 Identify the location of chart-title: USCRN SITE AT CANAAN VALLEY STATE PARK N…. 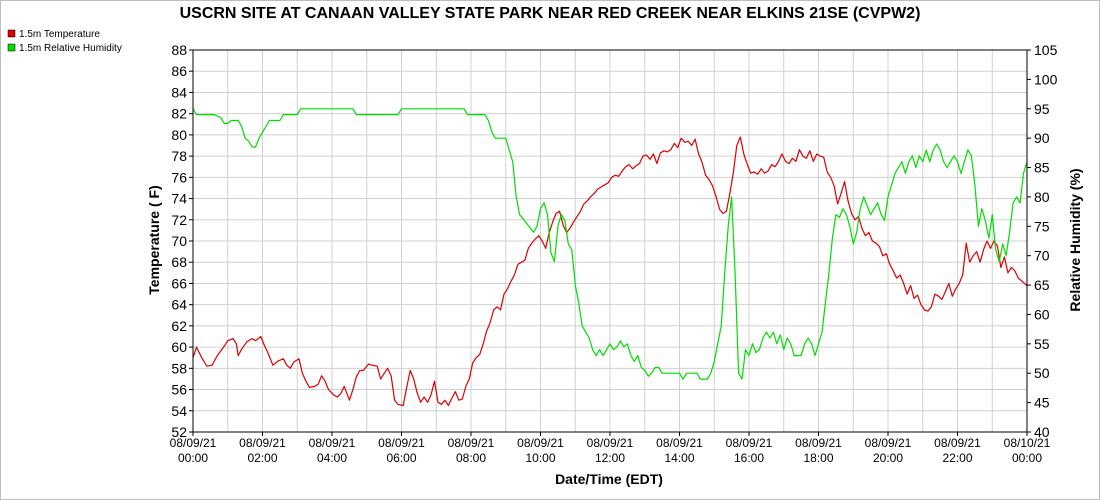
(550, 13).